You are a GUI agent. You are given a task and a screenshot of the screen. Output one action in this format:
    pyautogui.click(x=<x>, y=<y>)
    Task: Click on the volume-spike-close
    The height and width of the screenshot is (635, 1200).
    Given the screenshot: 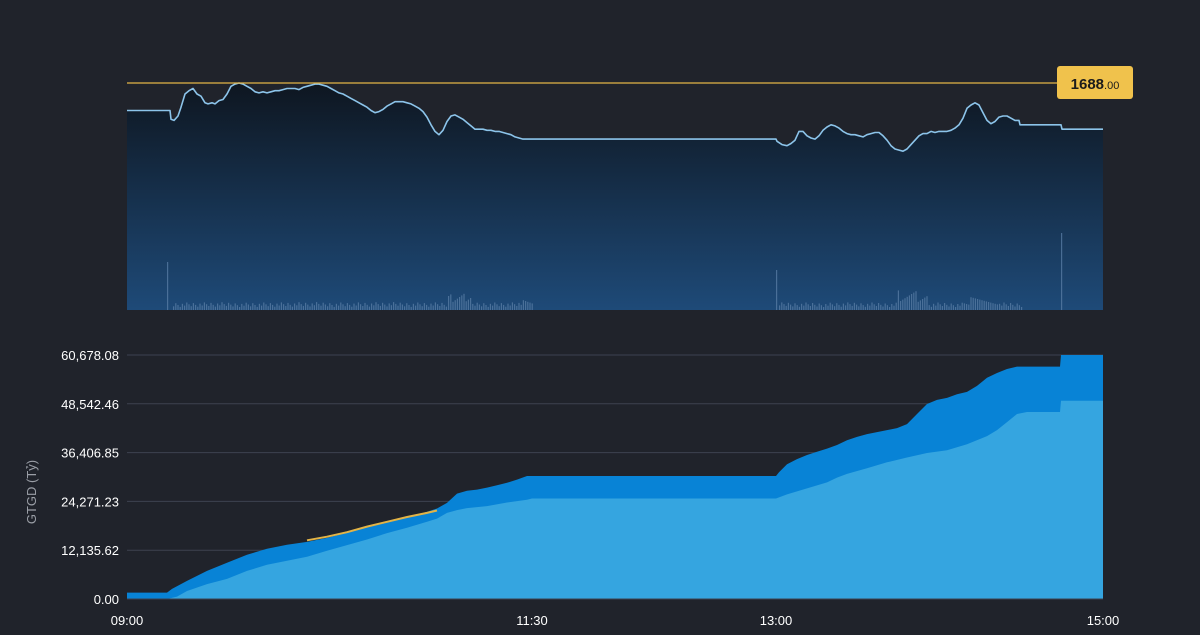 What is the action you would take?
    pyautogui.click(x=1062, y=271)
    